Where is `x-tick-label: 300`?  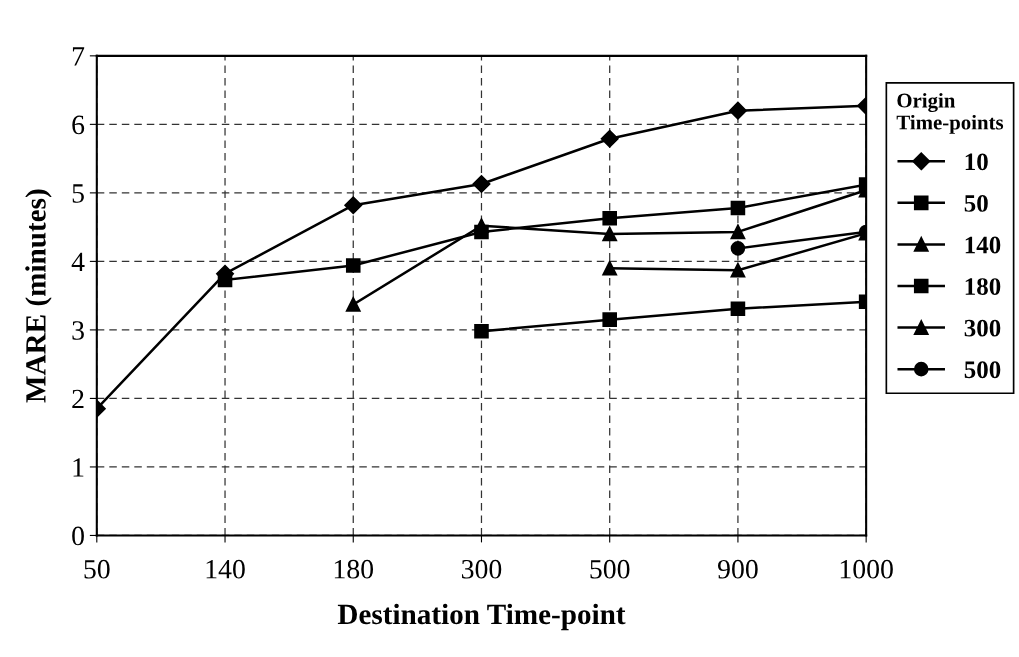 x-tick-label: 300 is located at coordinates (481, 569).